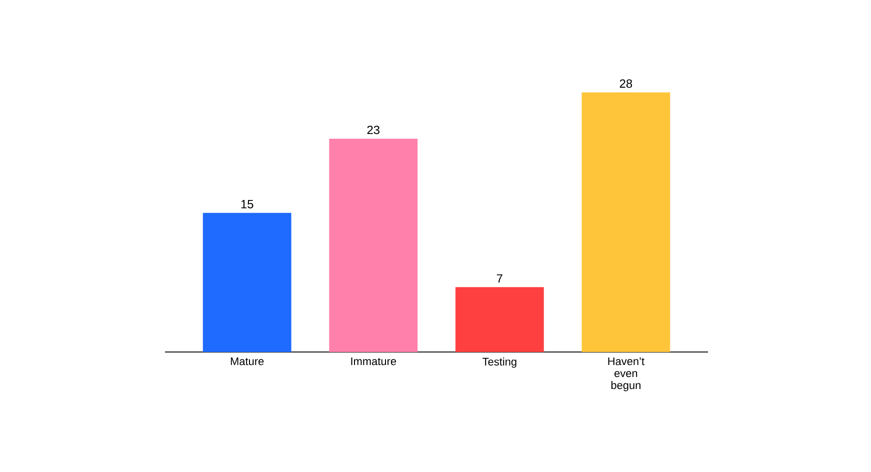 The width and height of the screenshot is (871, 472). What do you see at coordinates (247, 362) in the screenshot?
I see `x-tick-label: Mature` at bounding box center [247, 362].